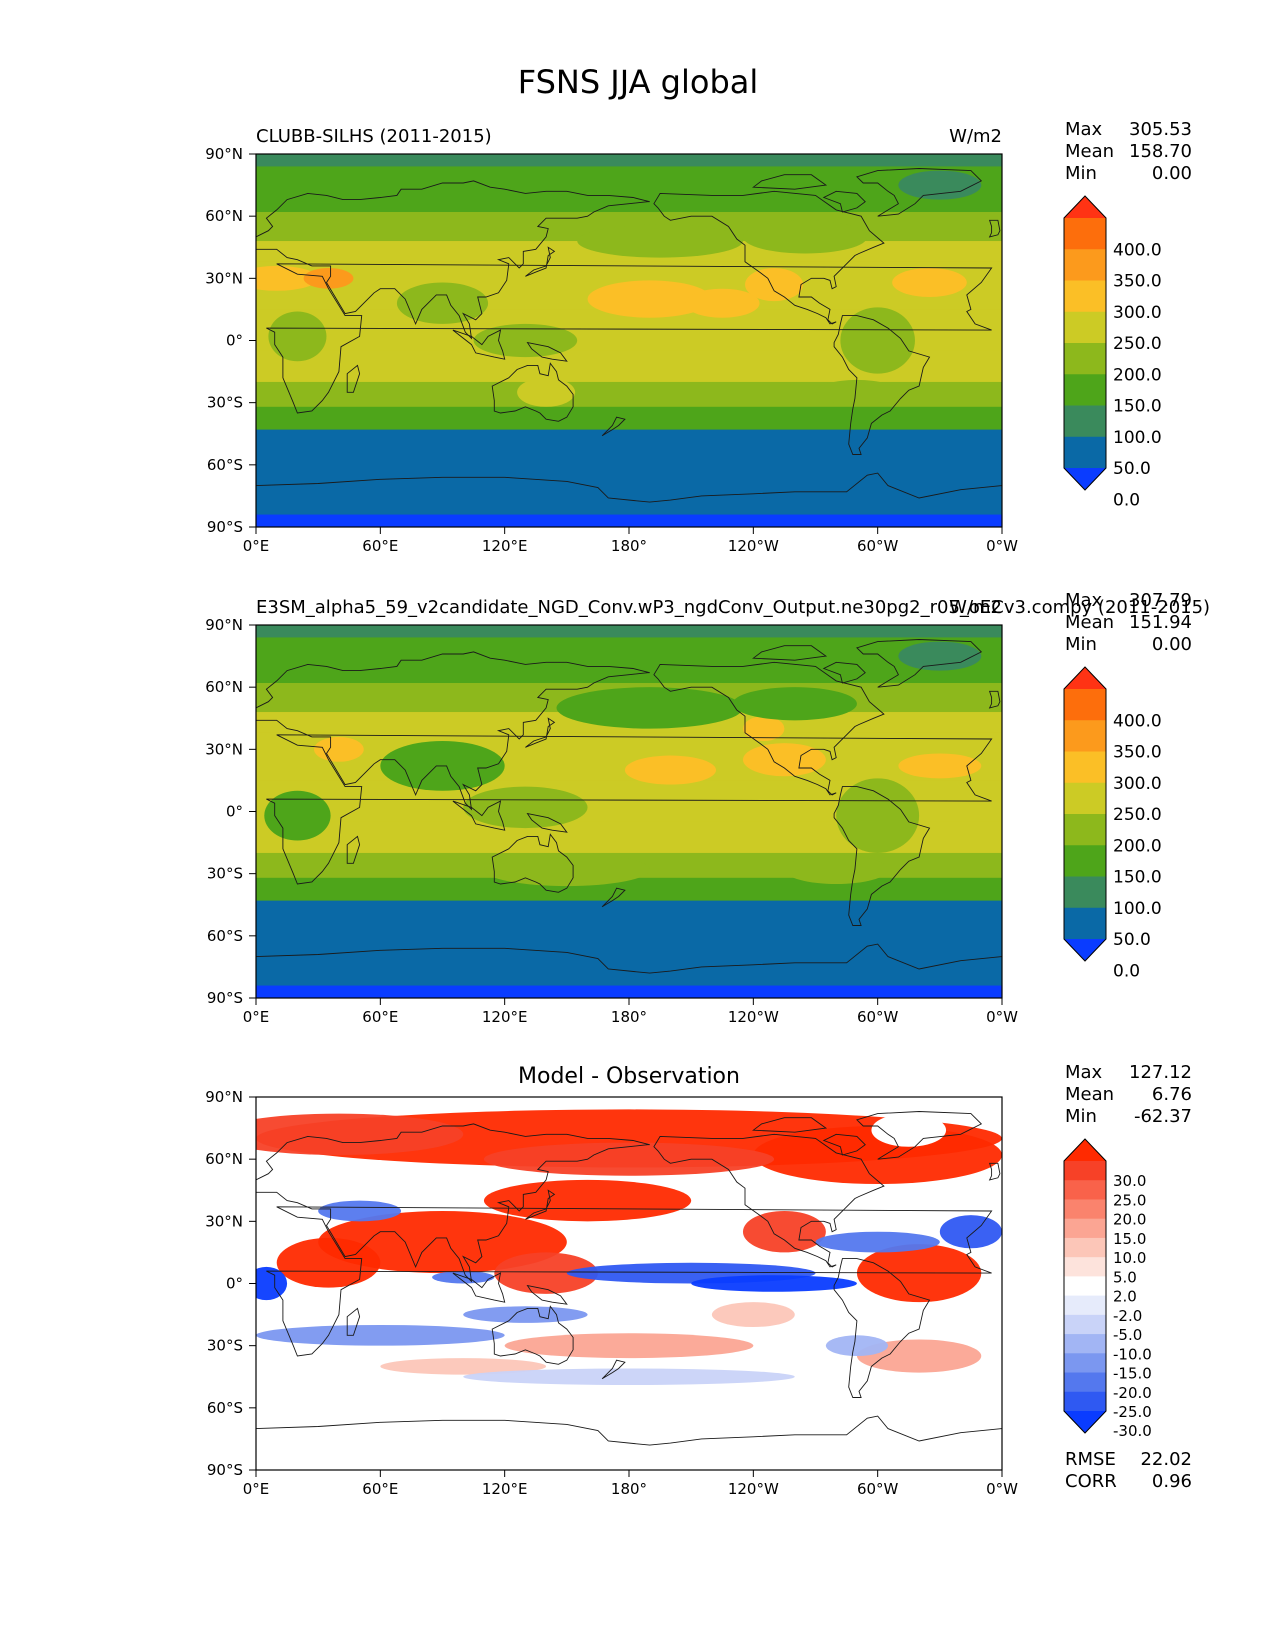 Image resolution: width=1275 pixels, height=1650 pixels. Describe the element at coordinates (1129, 1220) in the screenshot. I see `colorbar-tick-label: 20.0` at that location.